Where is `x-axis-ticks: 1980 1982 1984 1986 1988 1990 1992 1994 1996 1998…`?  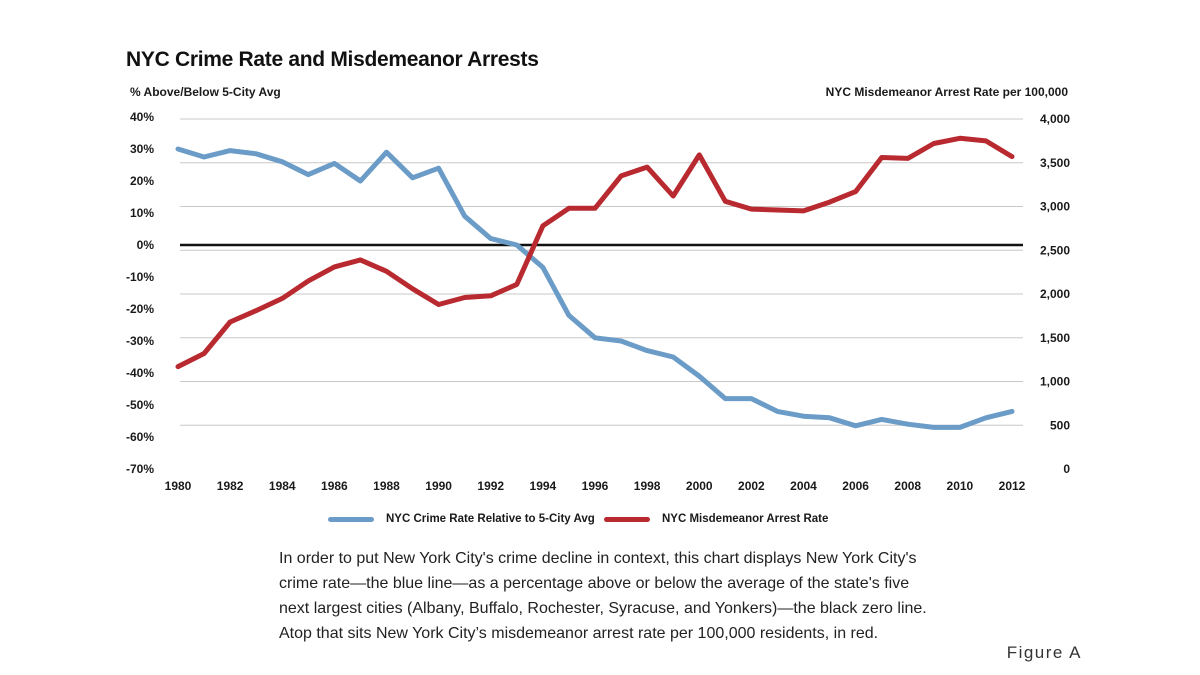
x-axis-ticks: 1980 1982 1984 1986 1988 1990 1992 1994 1996 1998… is located at coordinates (595, 486).